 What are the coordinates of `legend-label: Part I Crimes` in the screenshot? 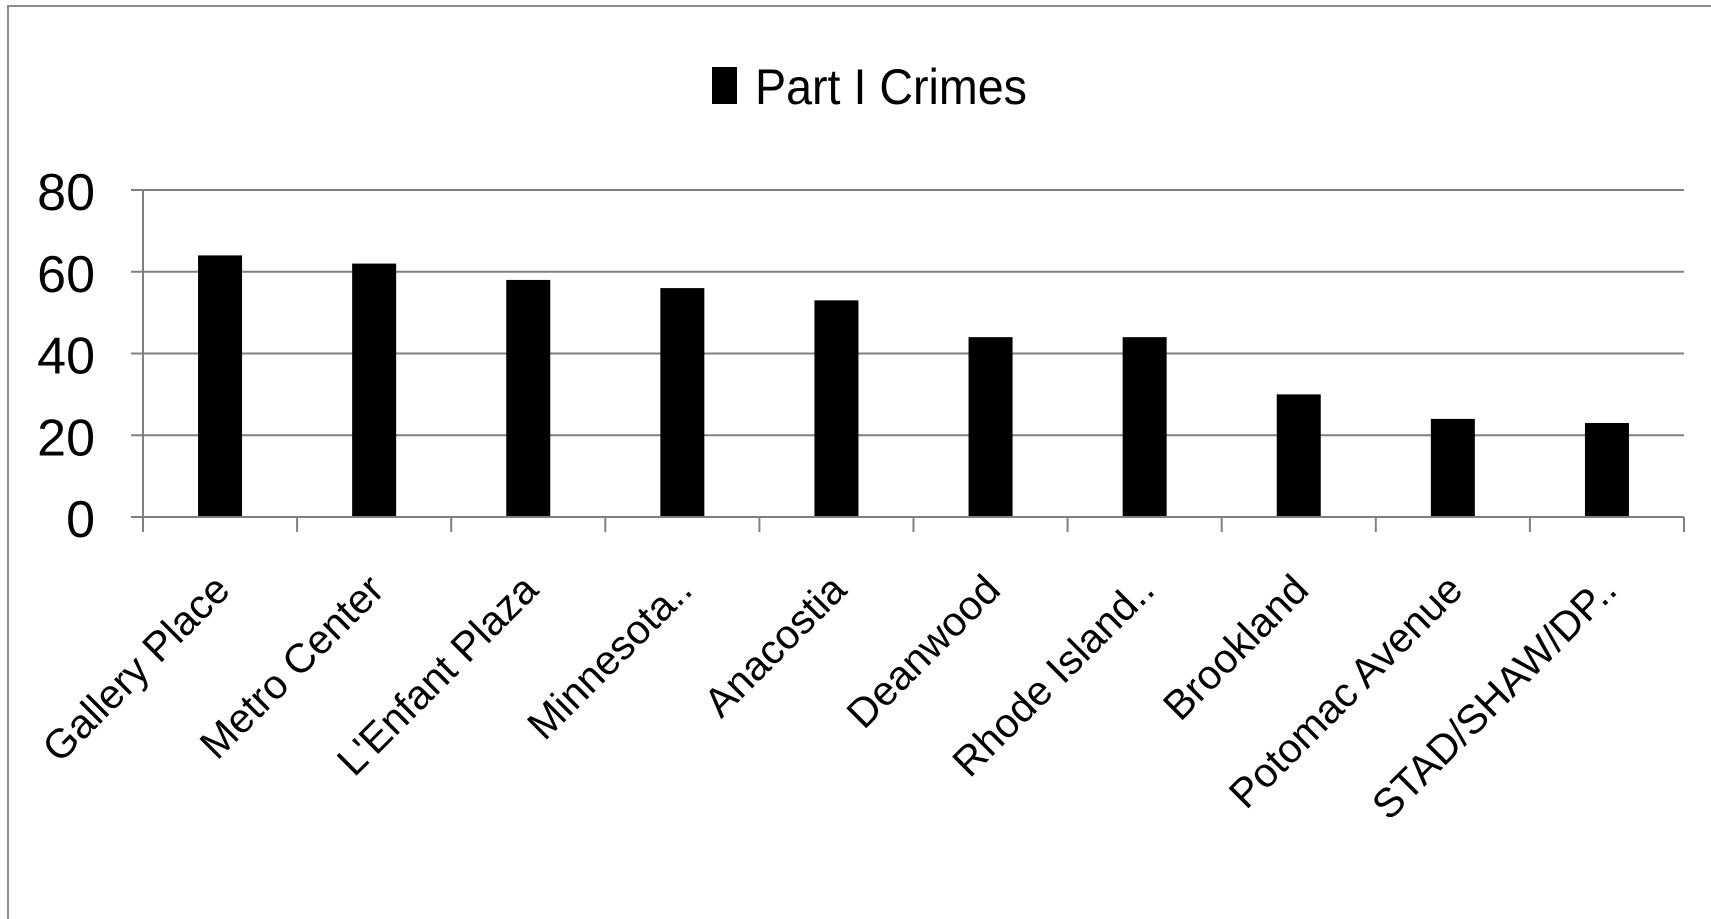 It's located at (891, 87).